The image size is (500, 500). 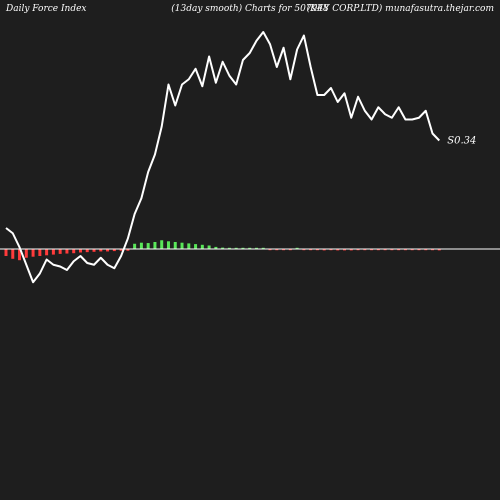 What do you see at coordinates (46, 9) in the screenshot?
I see `header-left: Daily Force Index` at bounding box center [46, 9].